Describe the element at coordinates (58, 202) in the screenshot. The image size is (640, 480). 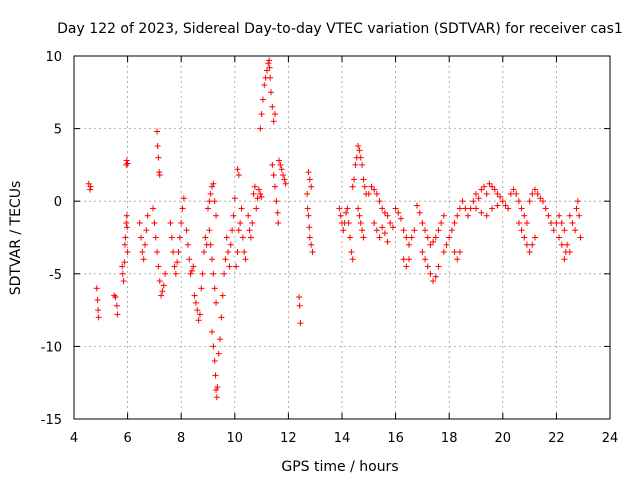
I see `y-tick-label: 0` at that location.